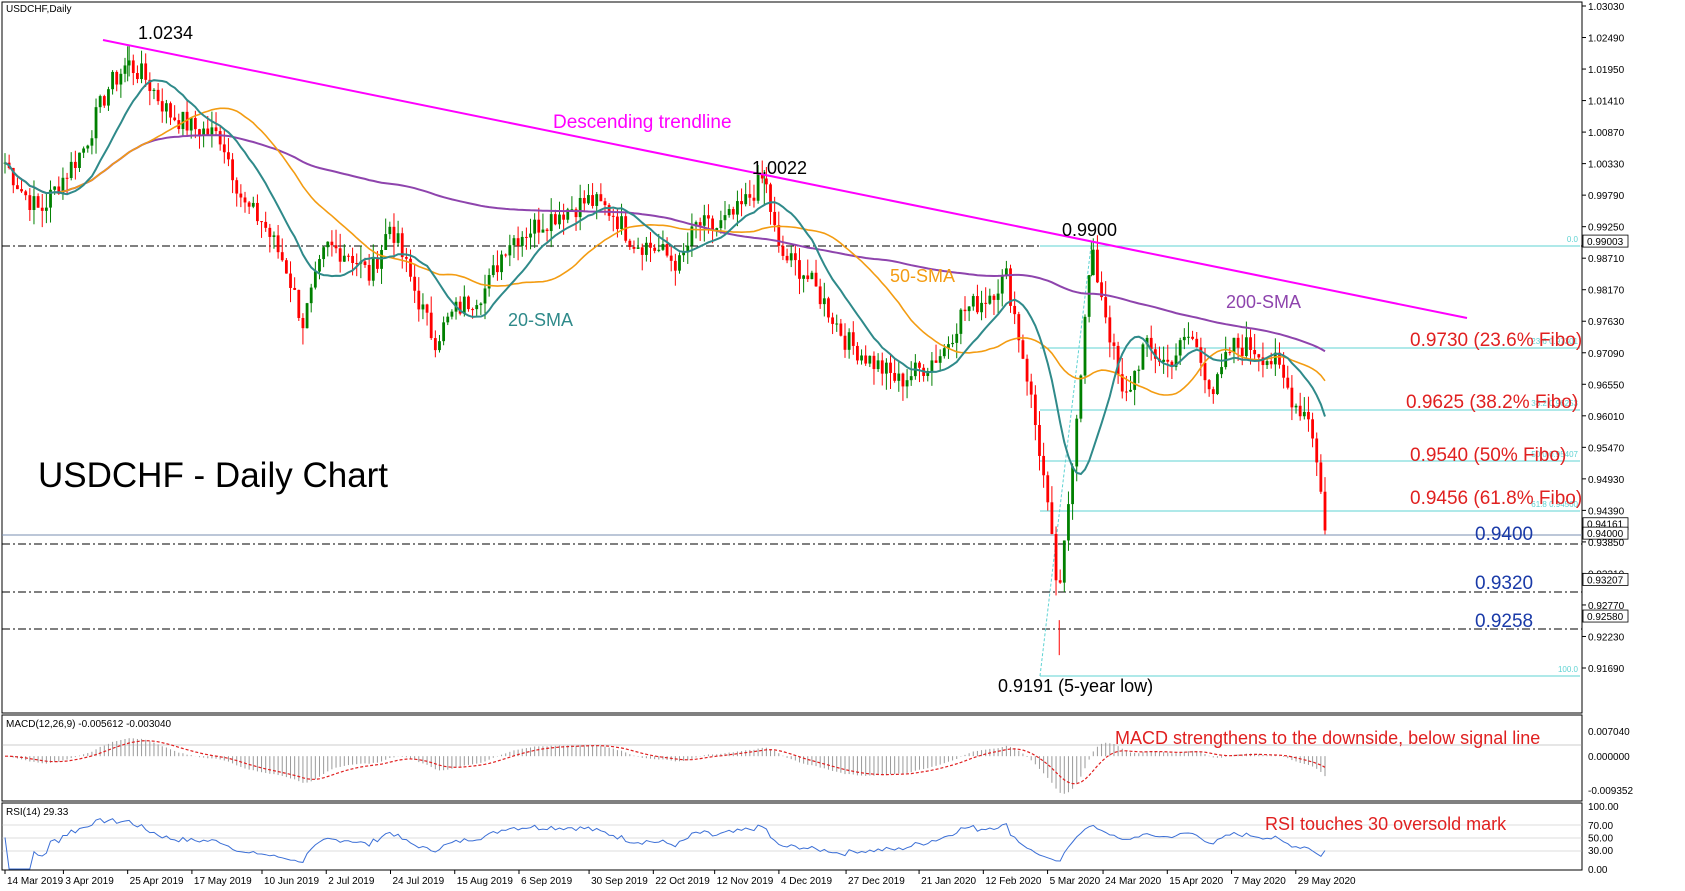  I want to click on big-title: USDCHF - Daily Chart, so click(213, 475).